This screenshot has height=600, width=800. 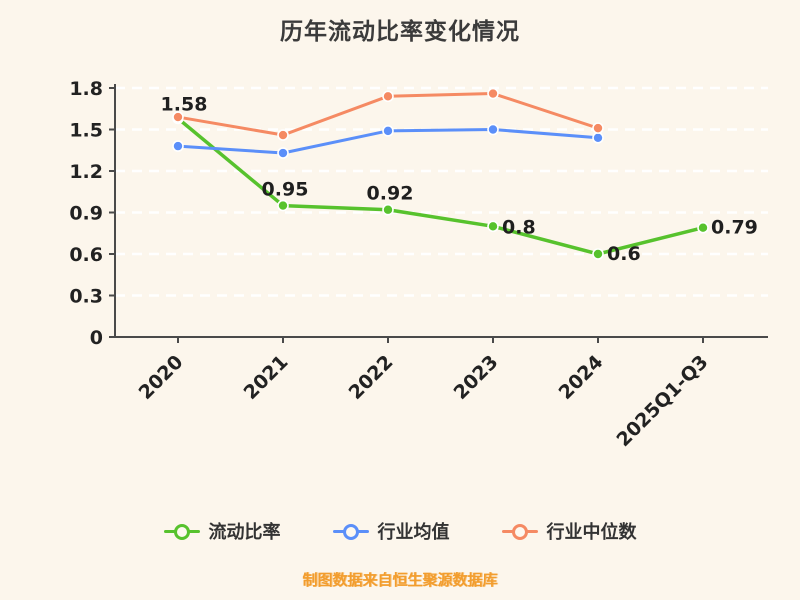 I want to click on svg-text: 0.8, so click(x=519, y=227).